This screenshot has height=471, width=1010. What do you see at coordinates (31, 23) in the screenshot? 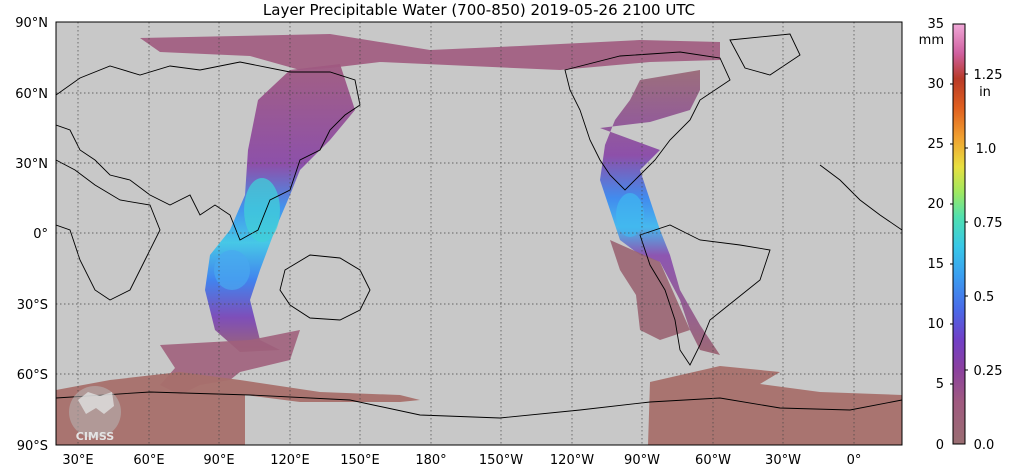
I see `lat-label: 90°N` at bounding box center [31, 23].